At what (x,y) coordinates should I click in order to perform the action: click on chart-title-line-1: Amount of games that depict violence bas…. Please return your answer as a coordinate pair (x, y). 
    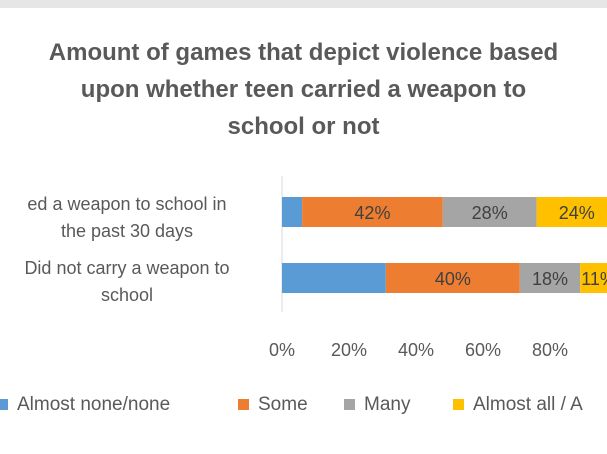
    Looking at the image, I should click on (303, 52).